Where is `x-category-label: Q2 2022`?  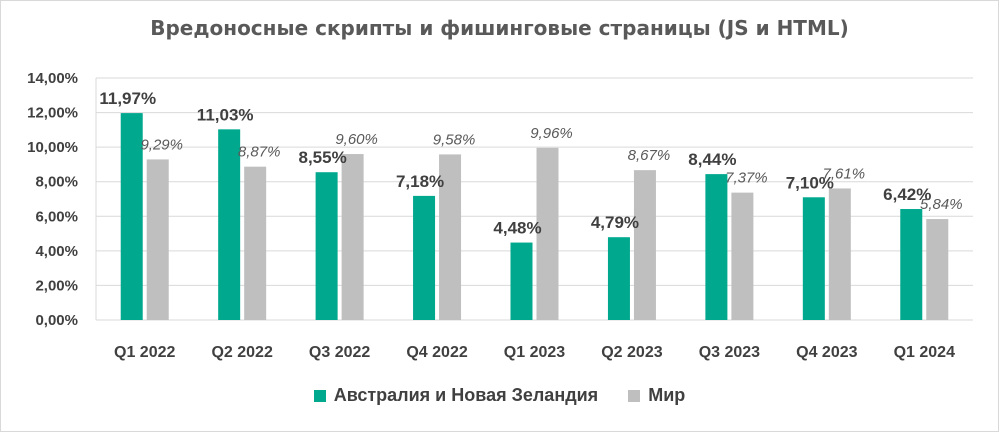
x-category-label: Q2 2022 is located at coordinates (241, 352).